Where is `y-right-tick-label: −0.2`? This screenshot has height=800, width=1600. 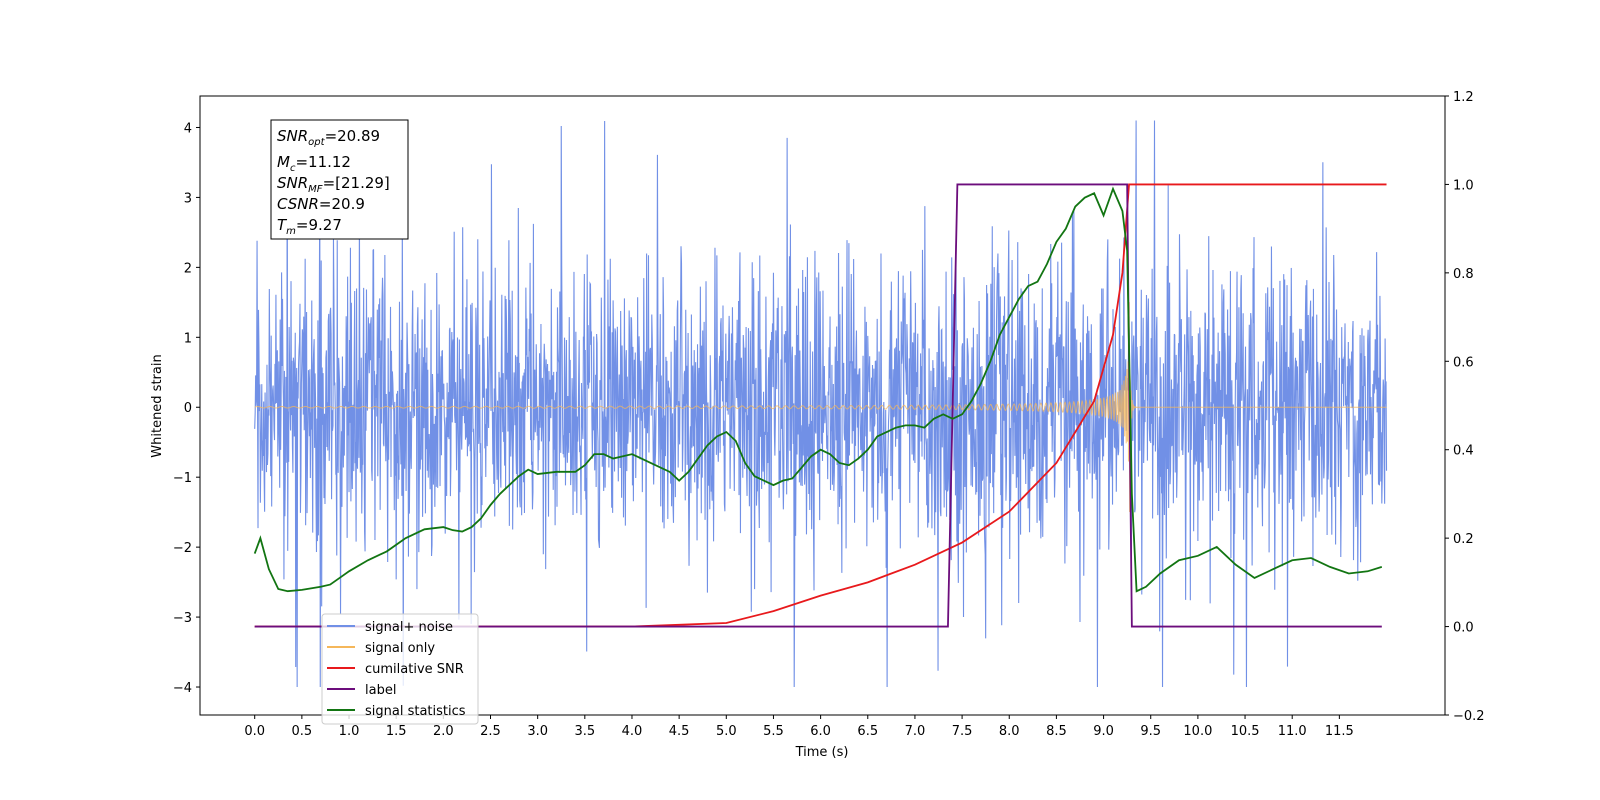
y-right-tick-label: −0.2 is located at coordinates (1469, 716).